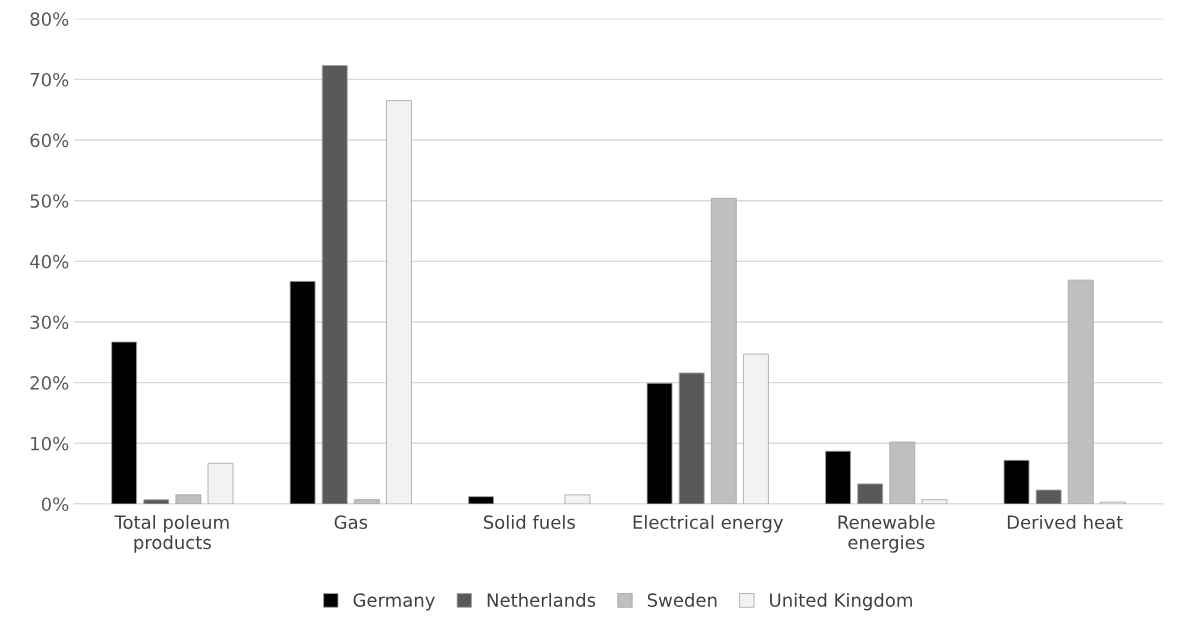 Image resolution: width=1177 pixels, height=626 pixels. I want to click on legend-label: Netherlands, so click(541, 599).